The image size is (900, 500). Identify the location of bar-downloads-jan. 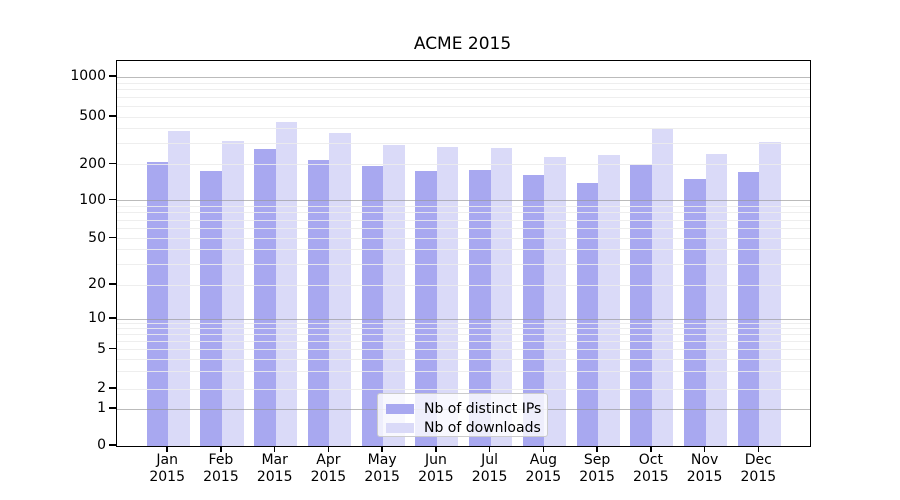
(179, 288).